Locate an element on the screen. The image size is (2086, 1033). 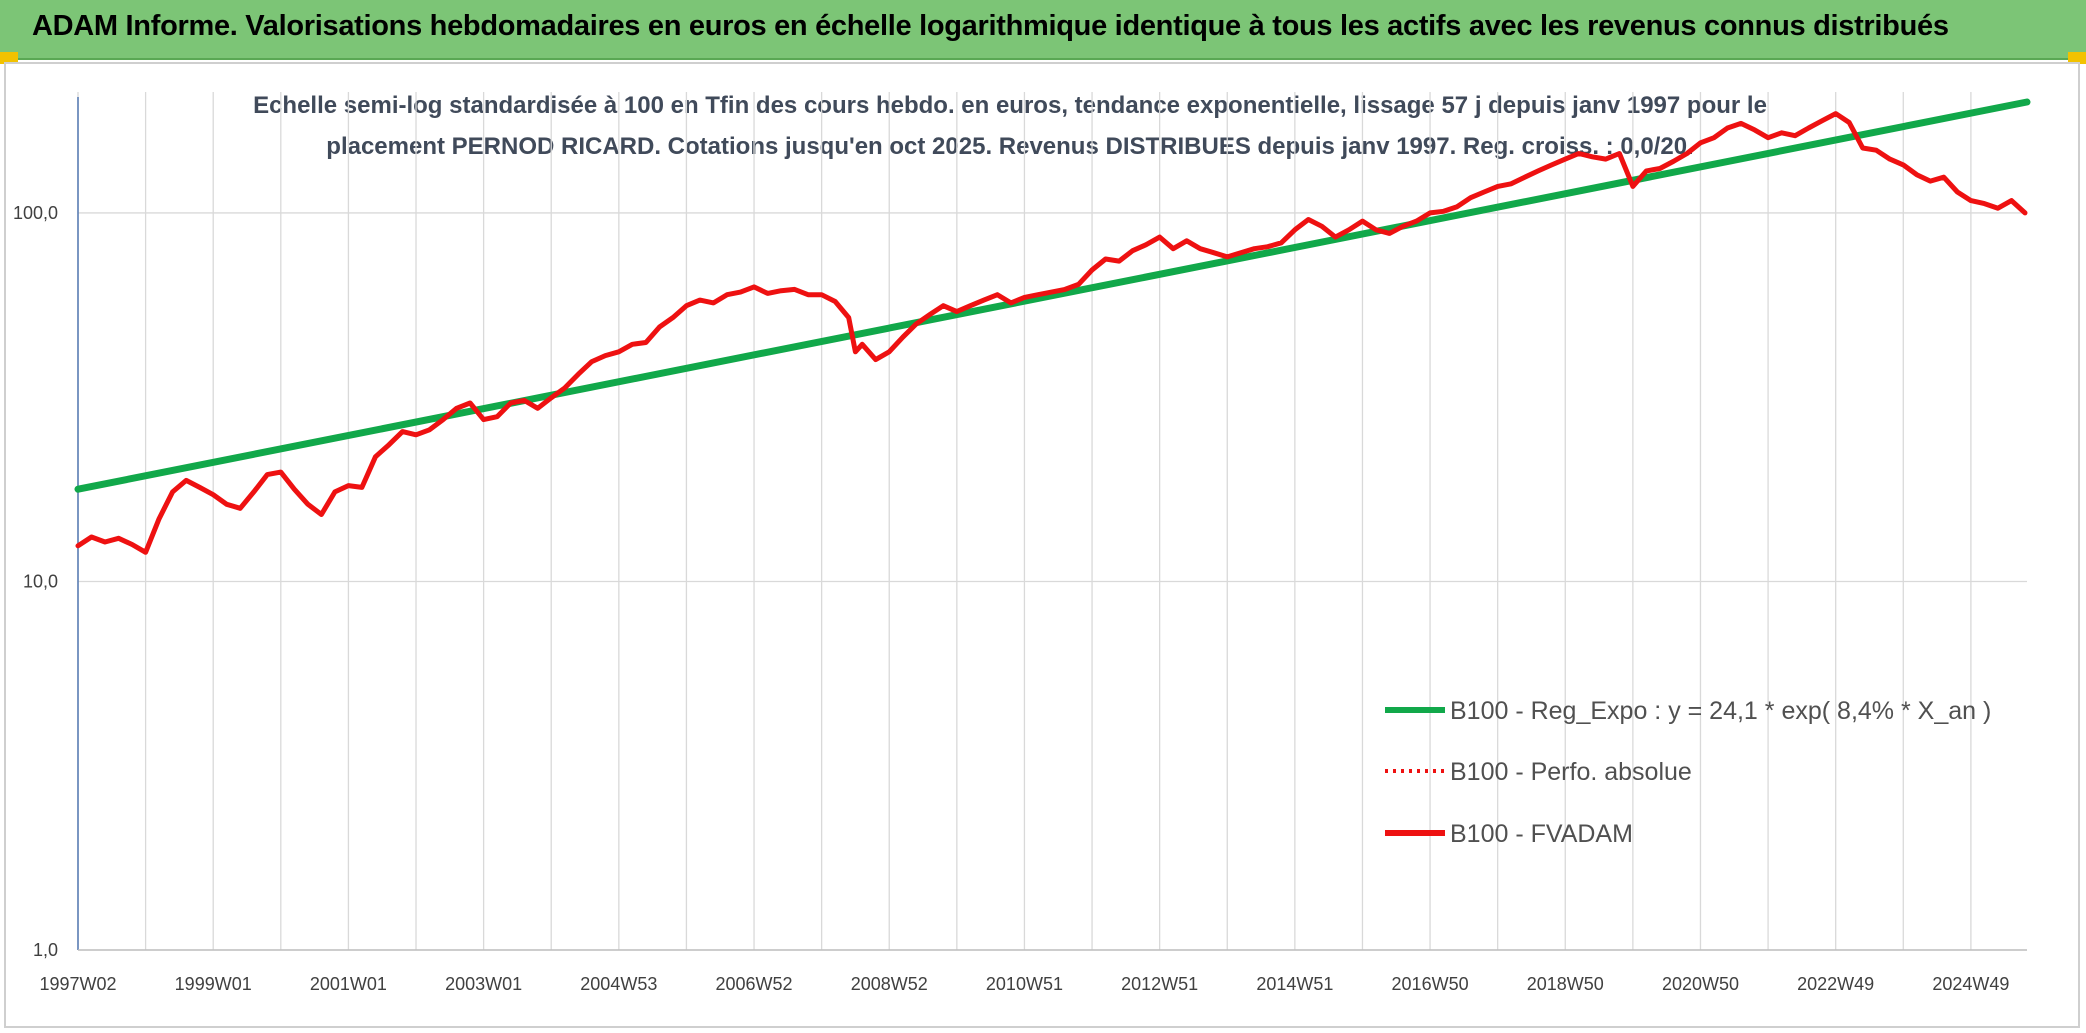
x-tick-label: 2001W01 is located at coordinates (348, 984).